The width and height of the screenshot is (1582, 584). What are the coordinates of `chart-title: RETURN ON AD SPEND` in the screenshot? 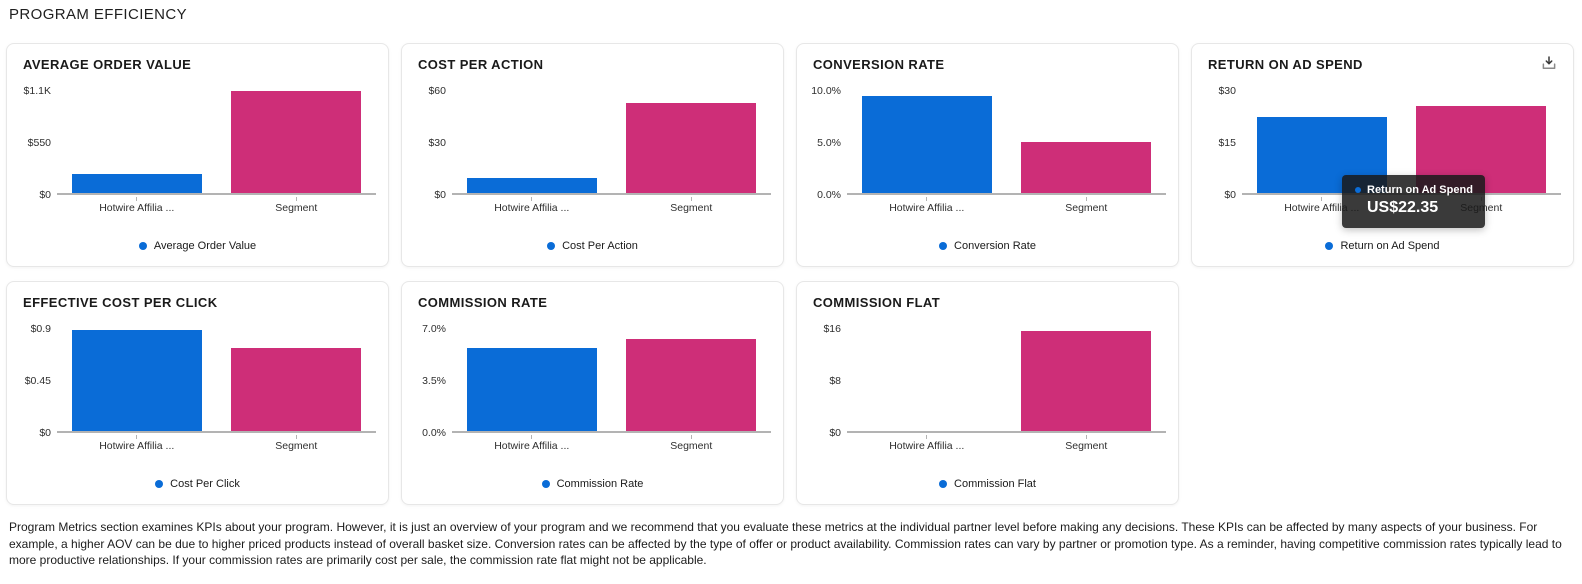 It's located at (1285, 64).